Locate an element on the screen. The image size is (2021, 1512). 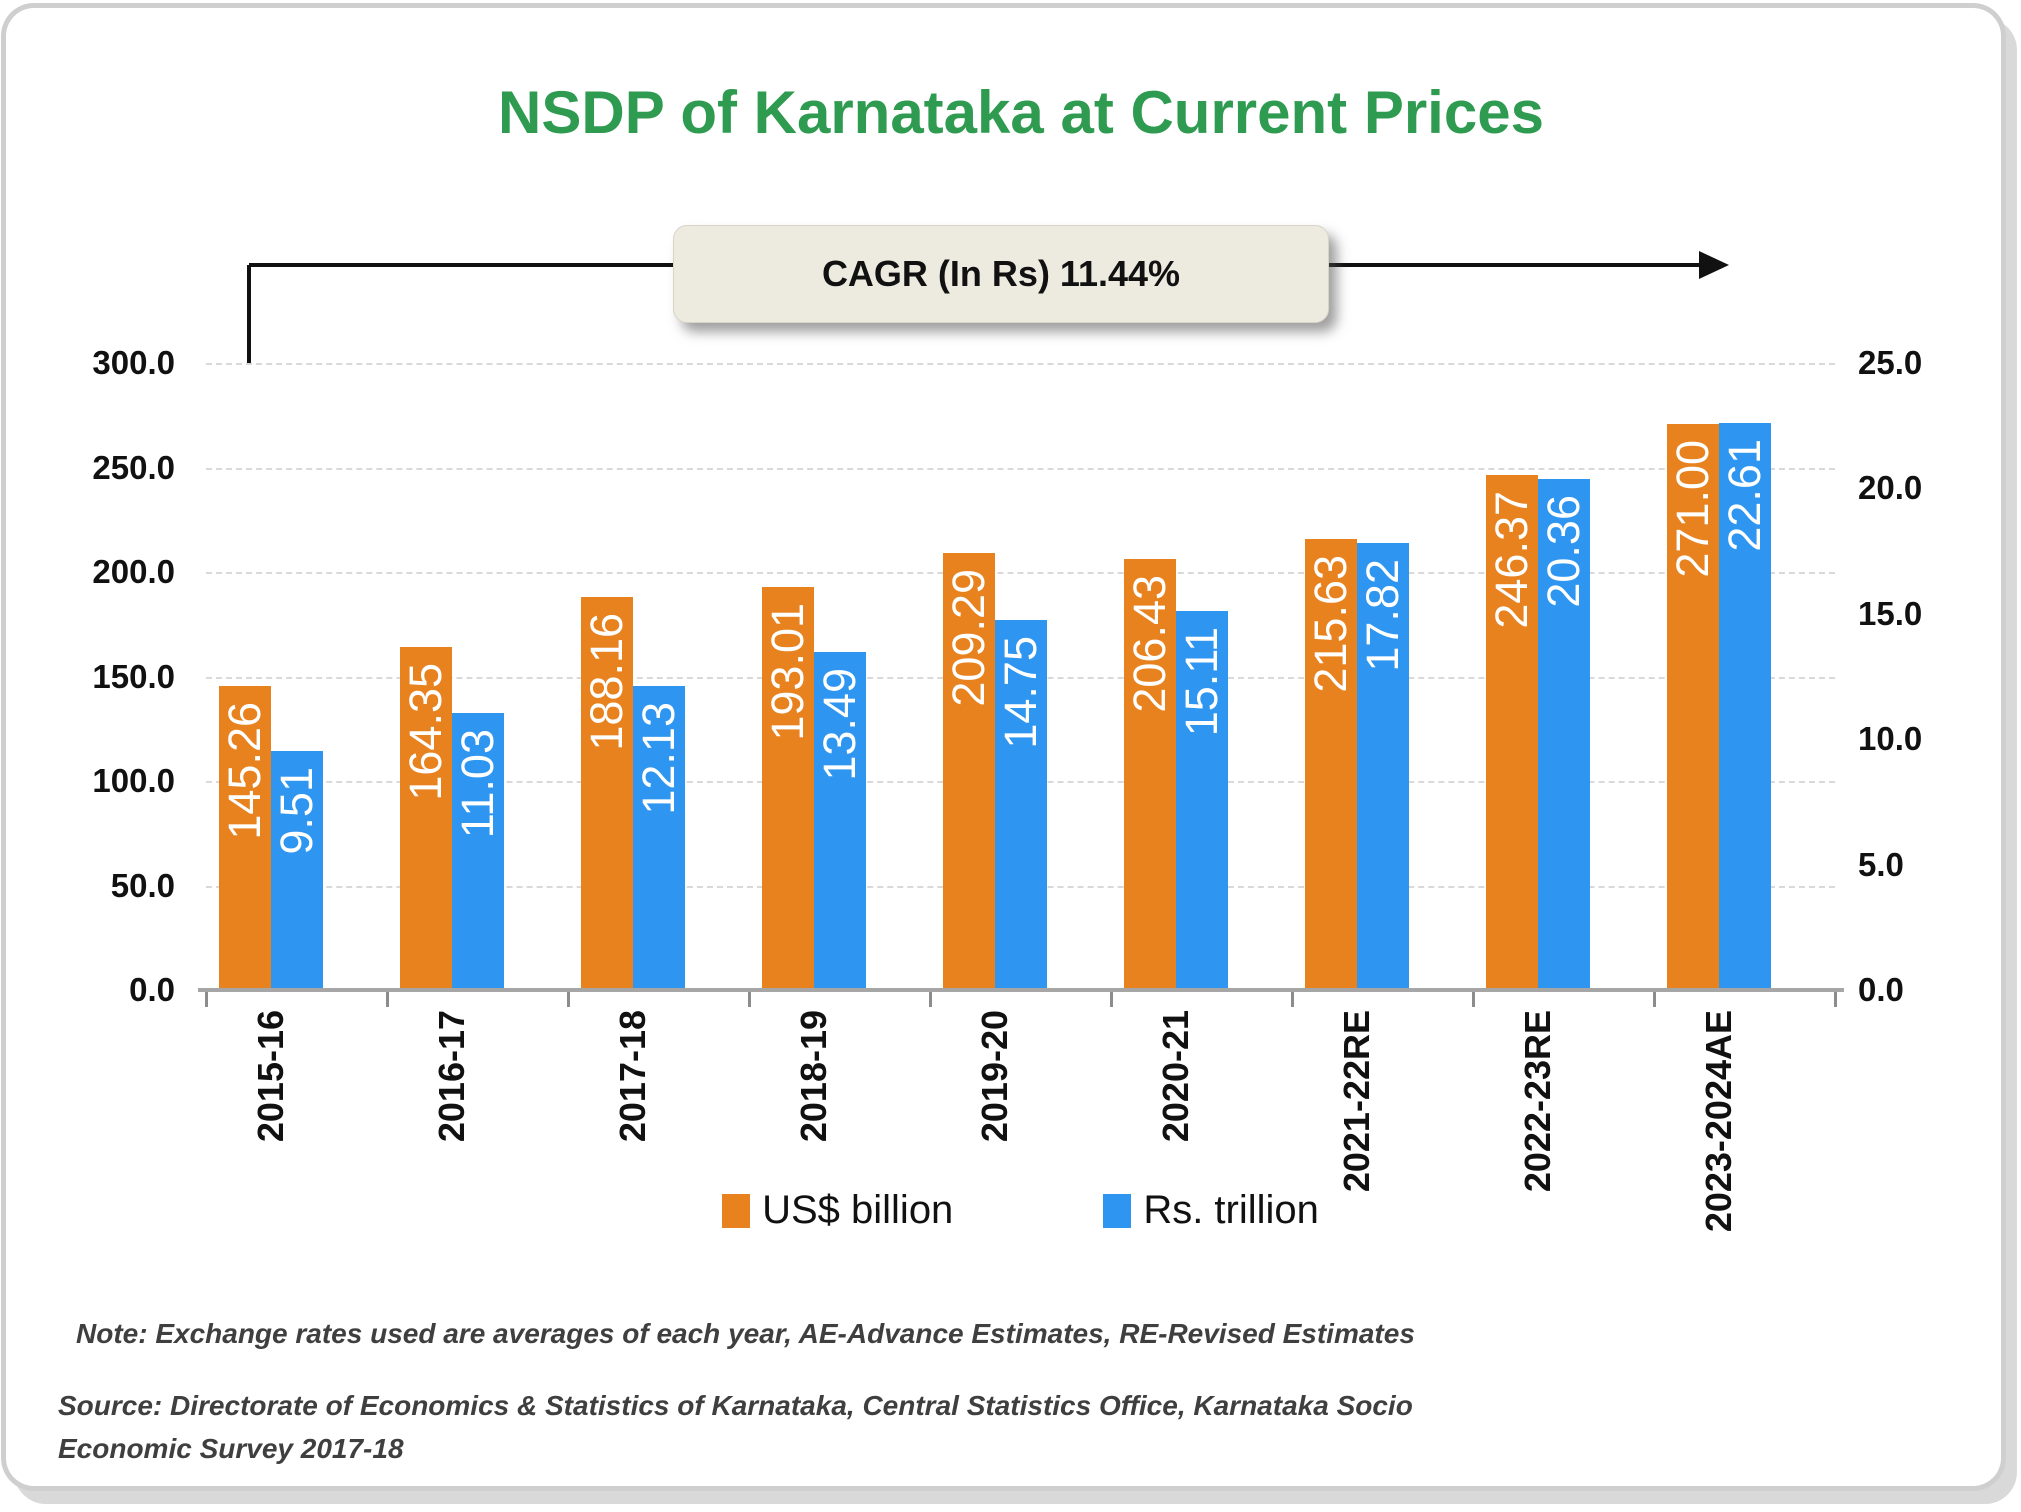
x-axis-category-label: 2021-22RE is located at coordinates (1356, 1101).